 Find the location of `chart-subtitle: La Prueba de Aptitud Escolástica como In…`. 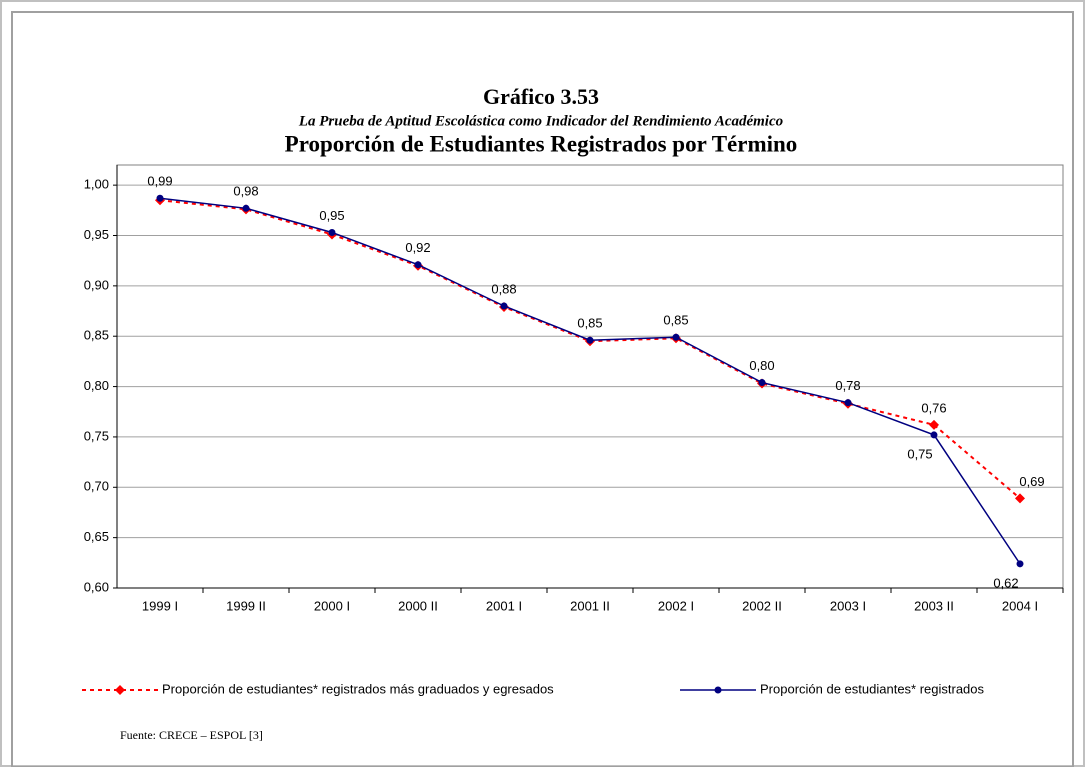

chart-subtitle: La Prueba de Aptitud Escolástica como In… is located at coordinates (540, 121).